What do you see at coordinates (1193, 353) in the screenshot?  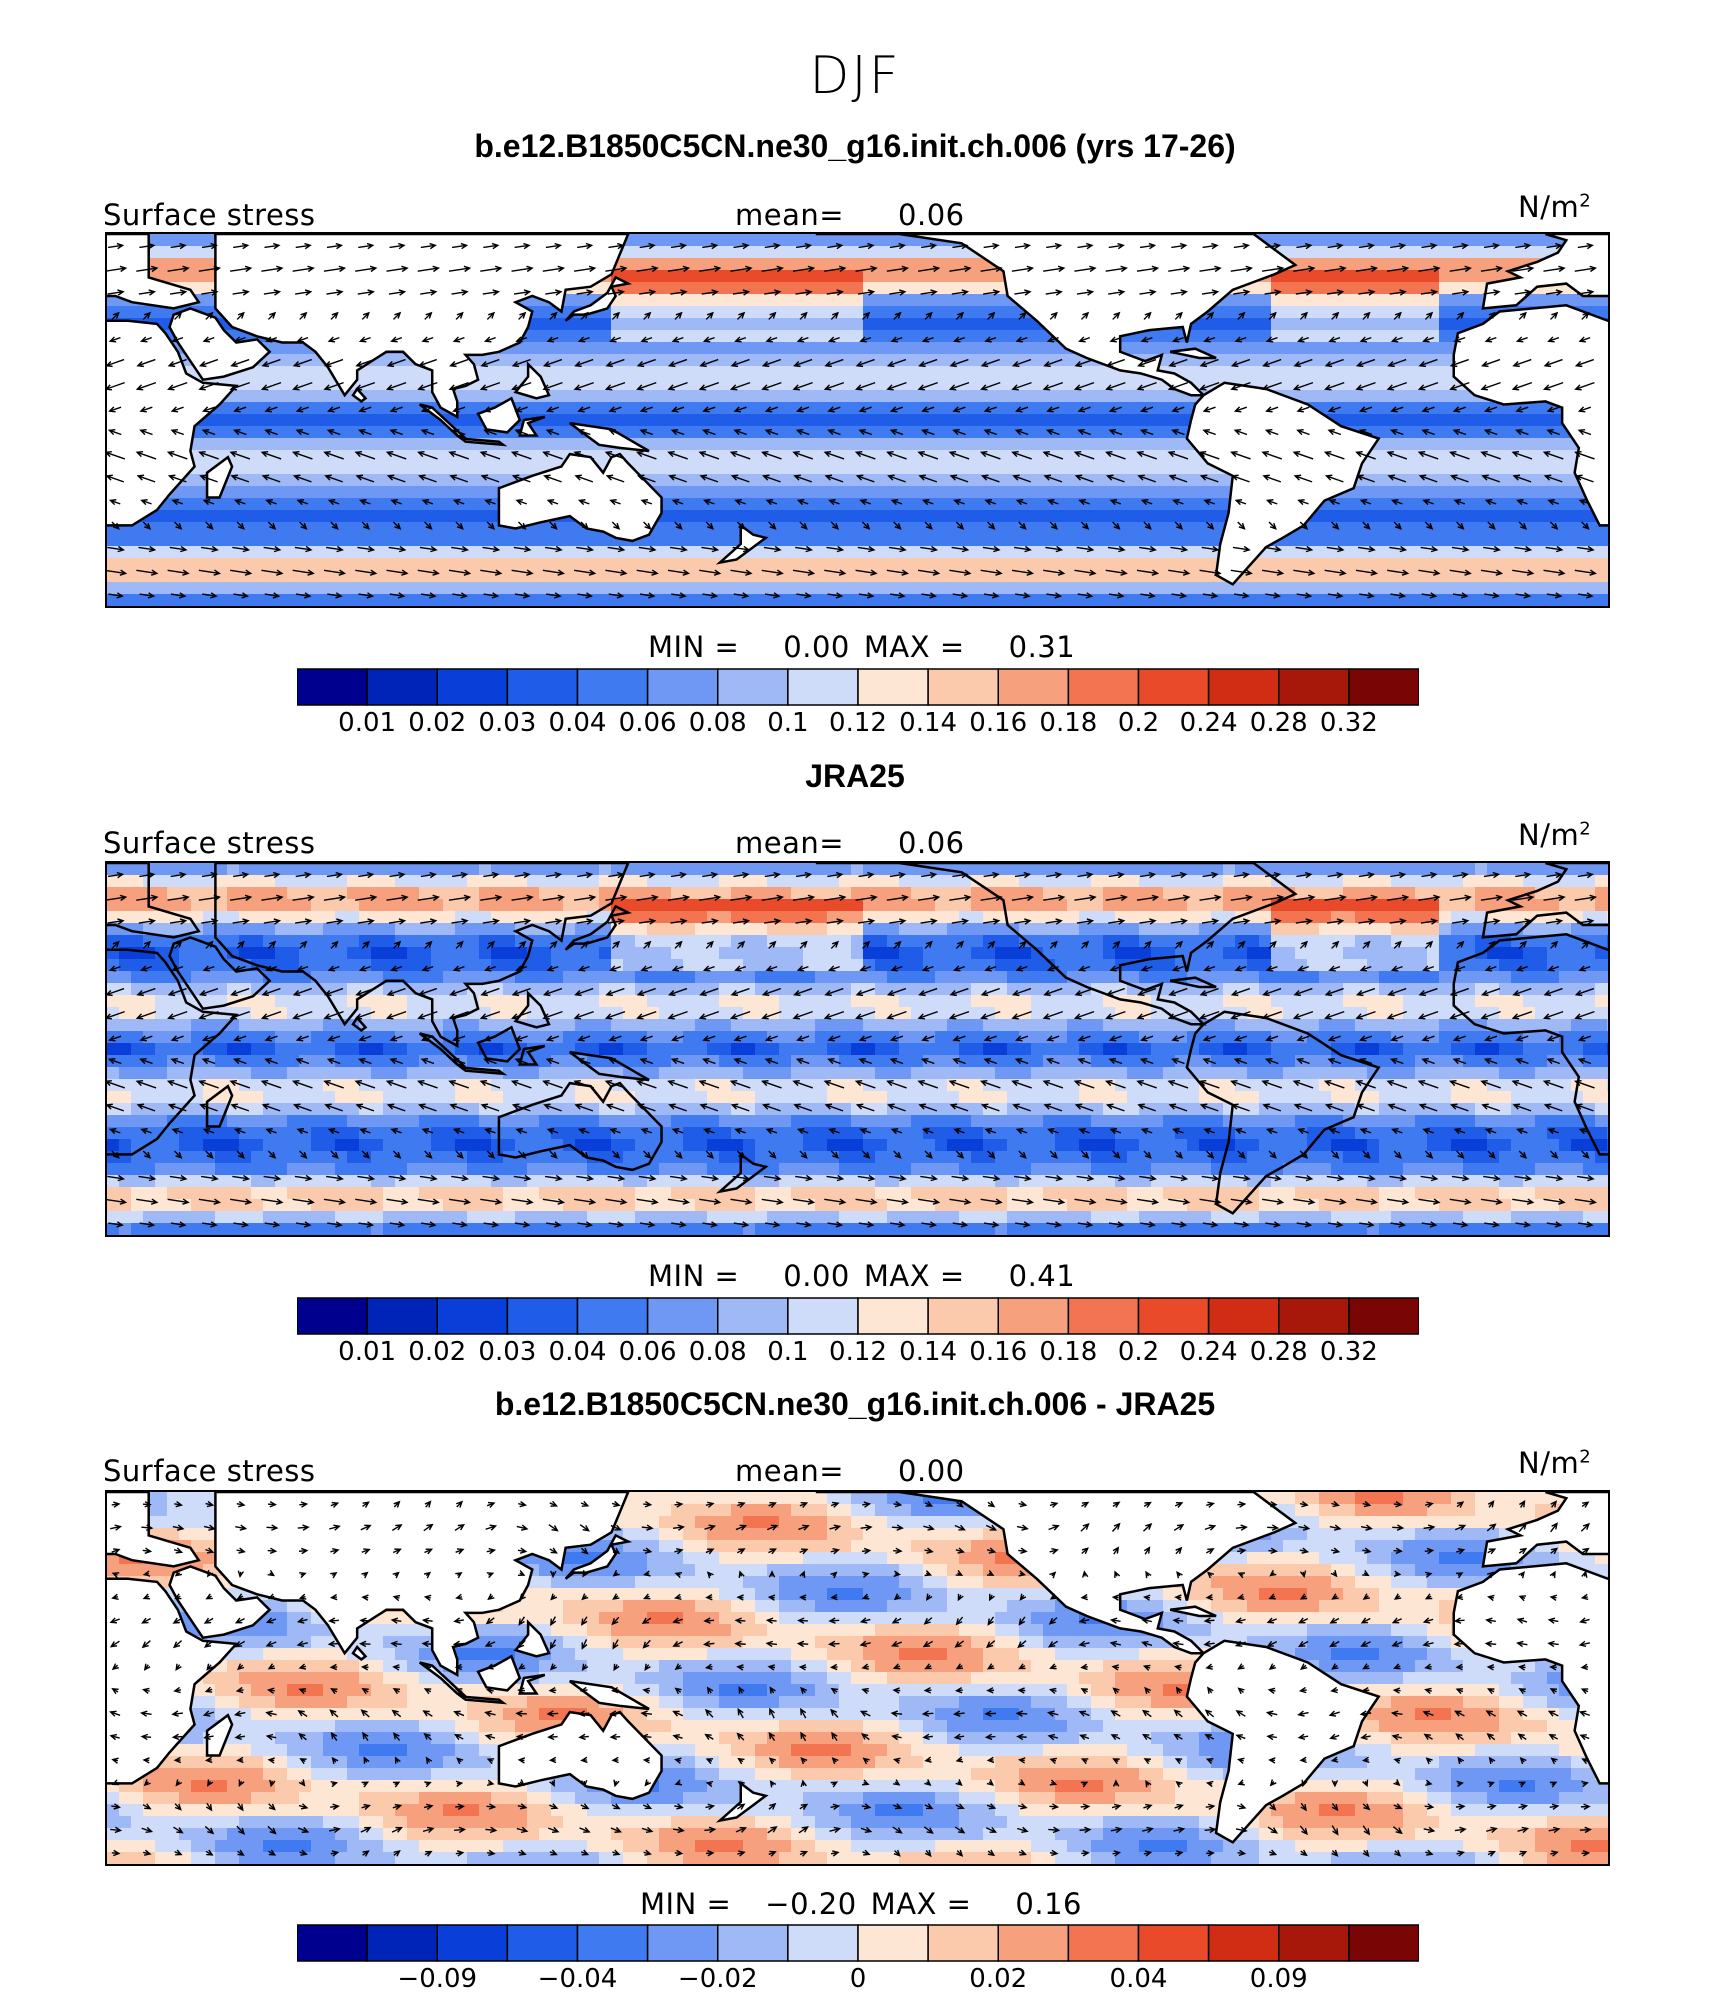 I see `coastline-cuba` at bounding box center [1193, 353].